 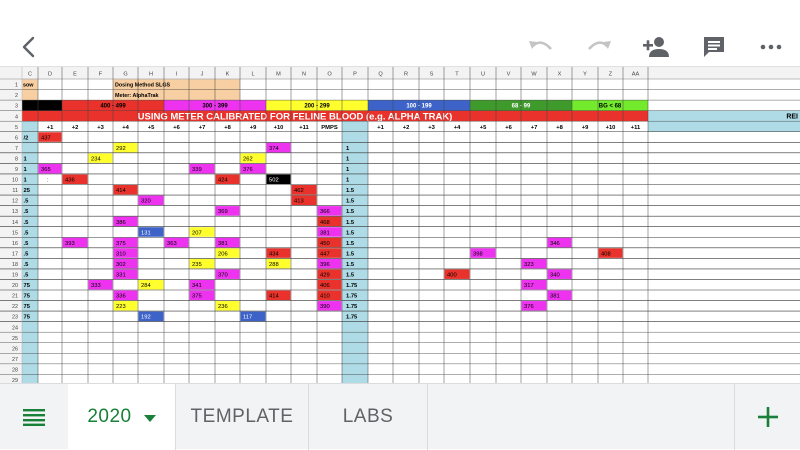 What do you see at coordinates (329, 128) in the screenshot?
I see `subheader-cell: PMPS` at bounding box center [329, 128].